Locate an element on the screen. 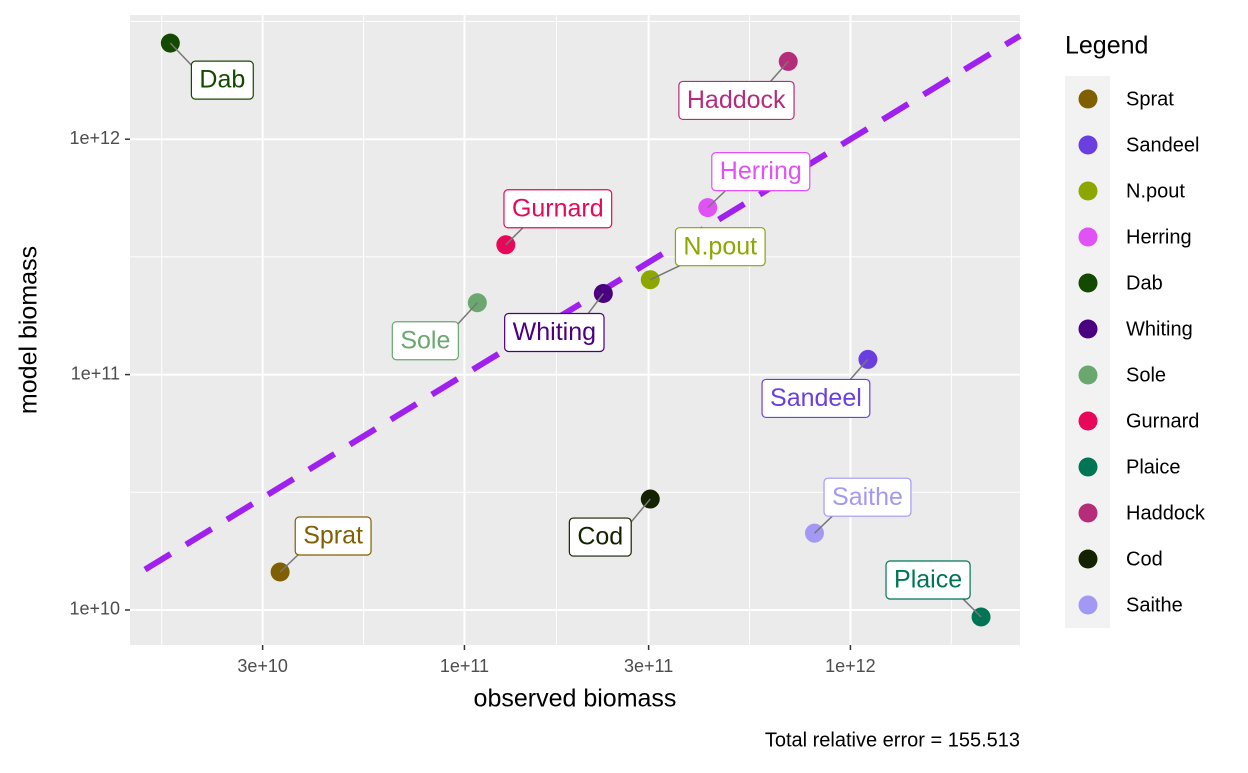 The height and width of the screenshot is (773, 1248). y-tick-label: 1e+11 is located at coordinates (95, 373).